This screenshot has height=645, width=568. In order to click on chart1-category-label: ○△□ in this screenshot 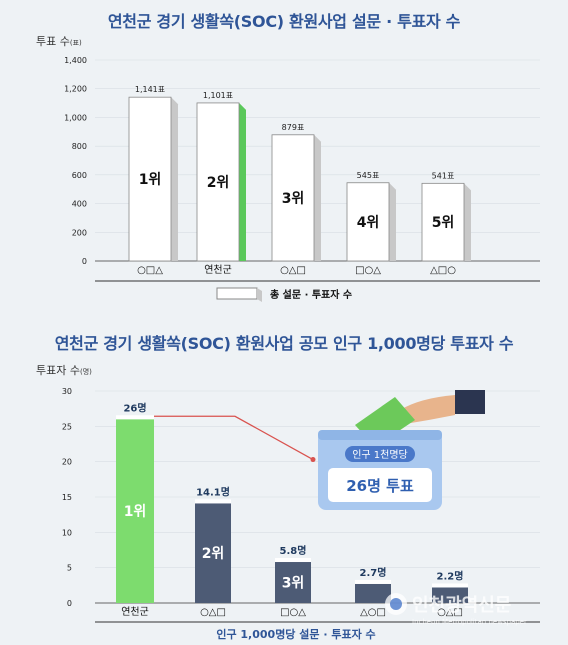, I will do `click(293, 270)`.